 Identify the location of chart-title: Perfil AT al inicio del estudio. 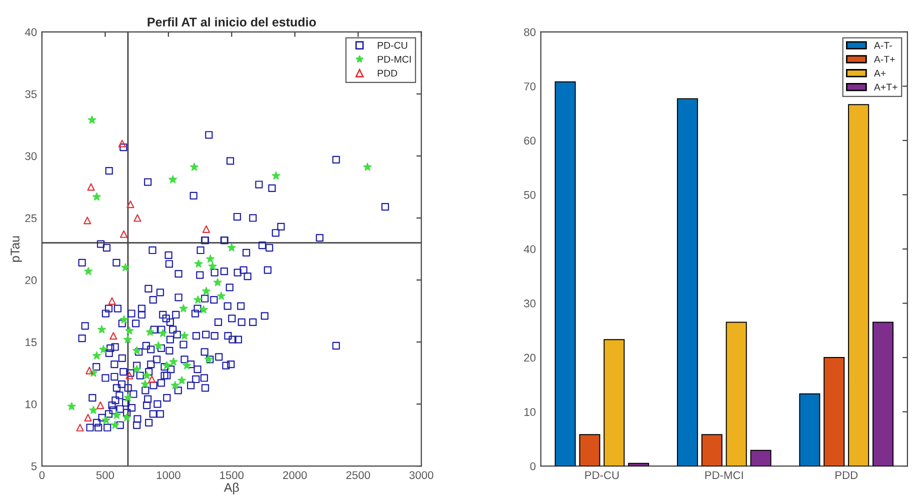
(232, 22).